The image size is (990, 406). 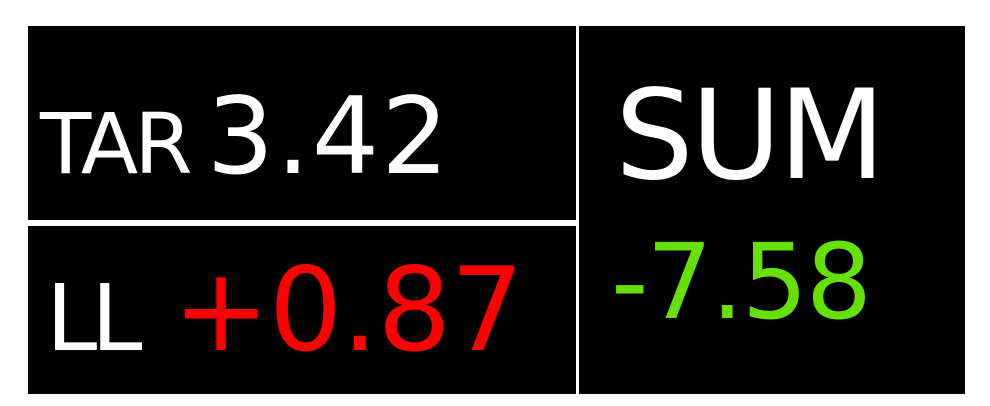 I want to click on tar-row: TAR 3.42, so click(x=245, y=137).